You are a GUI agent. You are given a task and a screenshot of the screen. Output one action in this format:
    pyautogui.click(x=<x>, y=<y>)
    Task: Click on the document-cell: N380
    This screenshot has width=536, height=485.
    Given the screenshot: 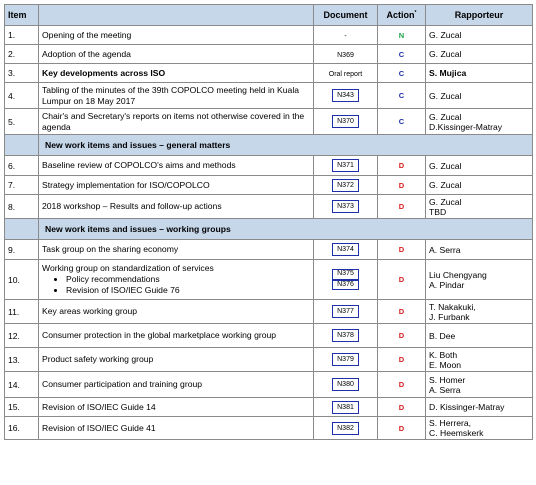 What is the action you would take?
    pyautogui.click(x=345, y=384)
    